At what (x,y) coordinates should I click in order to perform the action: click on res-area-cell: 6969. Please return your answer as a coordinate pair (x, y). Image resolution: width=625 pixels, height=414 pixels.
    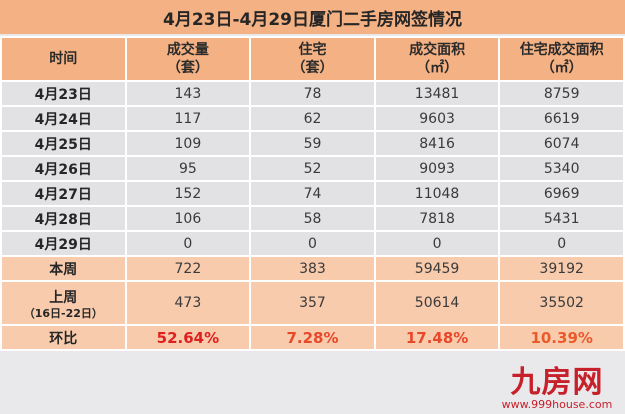
    Looking at the image, I should click on (561, 193).